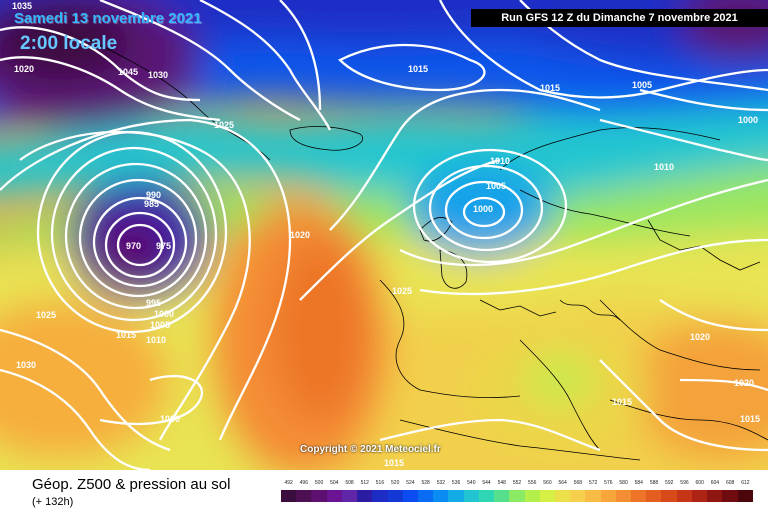 This screenshot has width=768, height=512. Describe the element at coordinates (319, 483) in the screenshot. I see `legend-value: 500` at that location.